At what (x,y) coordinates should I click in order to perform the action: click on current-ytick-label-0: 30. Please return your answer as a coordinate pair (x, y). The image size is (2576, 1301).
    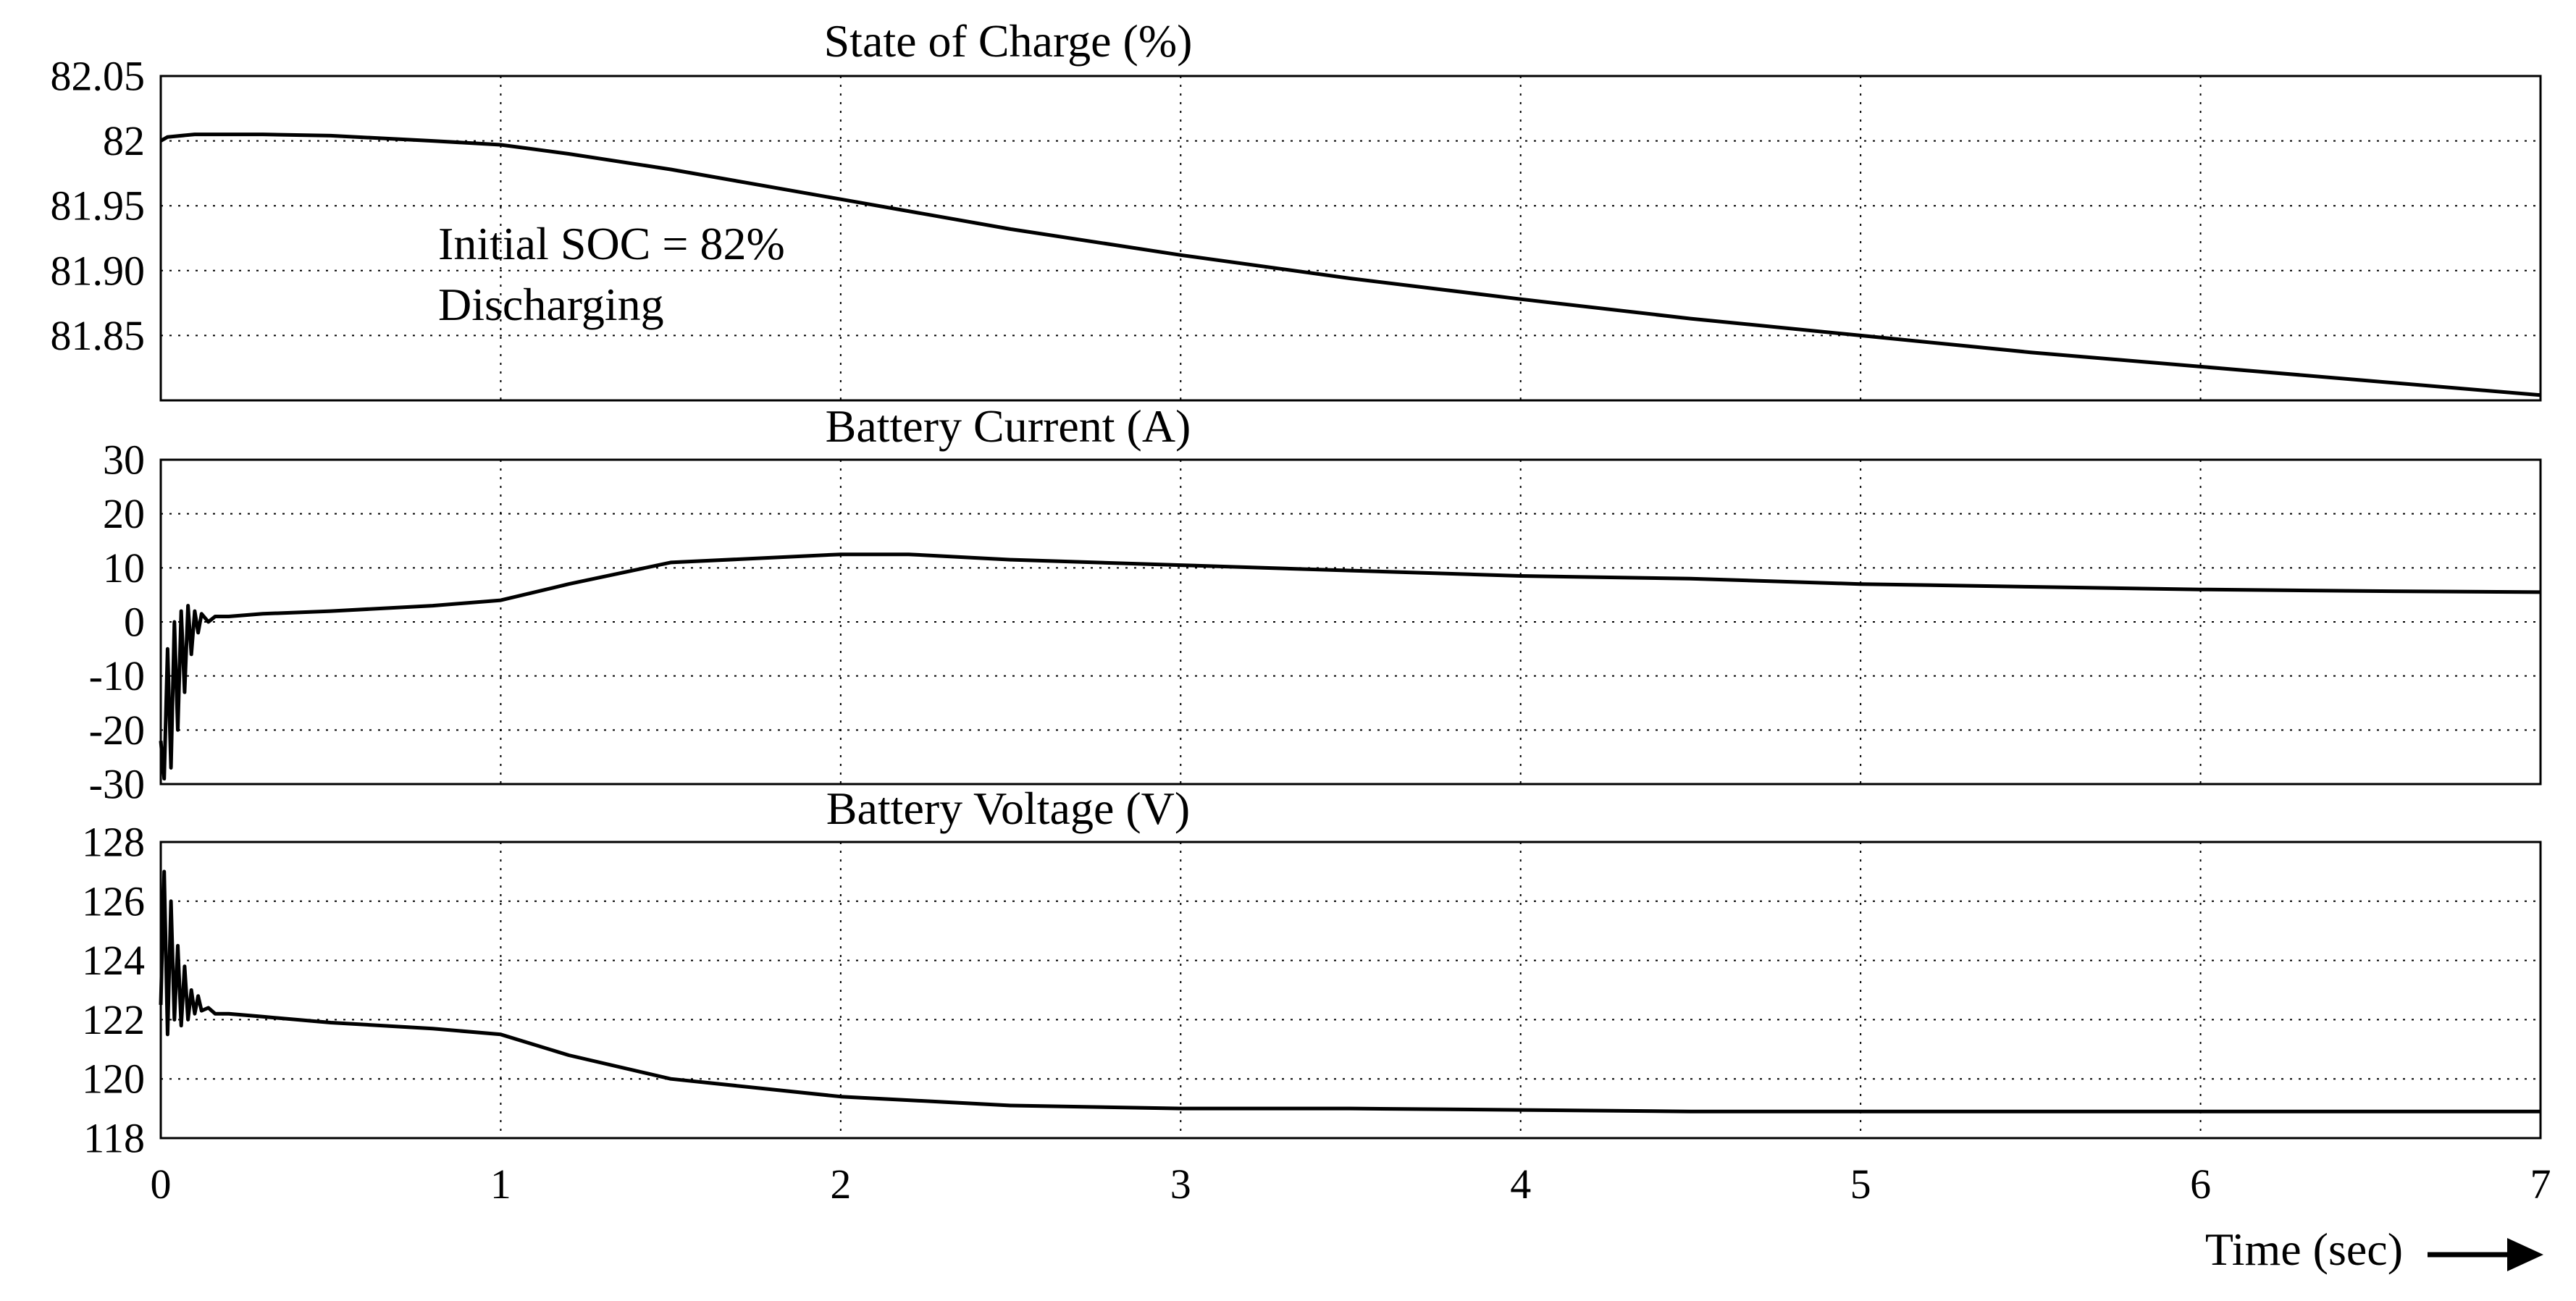
    Looking at the image, I should click on (124, 460).